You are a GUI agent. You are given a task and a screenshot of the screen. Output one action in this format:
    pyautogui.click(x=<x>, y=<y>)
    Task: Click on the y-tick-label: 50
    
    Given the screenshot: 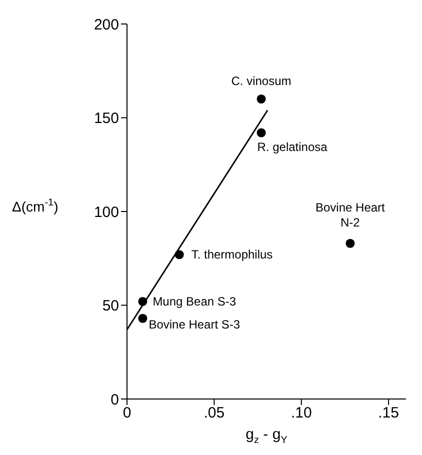 What is the action you would take?
    pyautogui.click(x=110, y=306)
    